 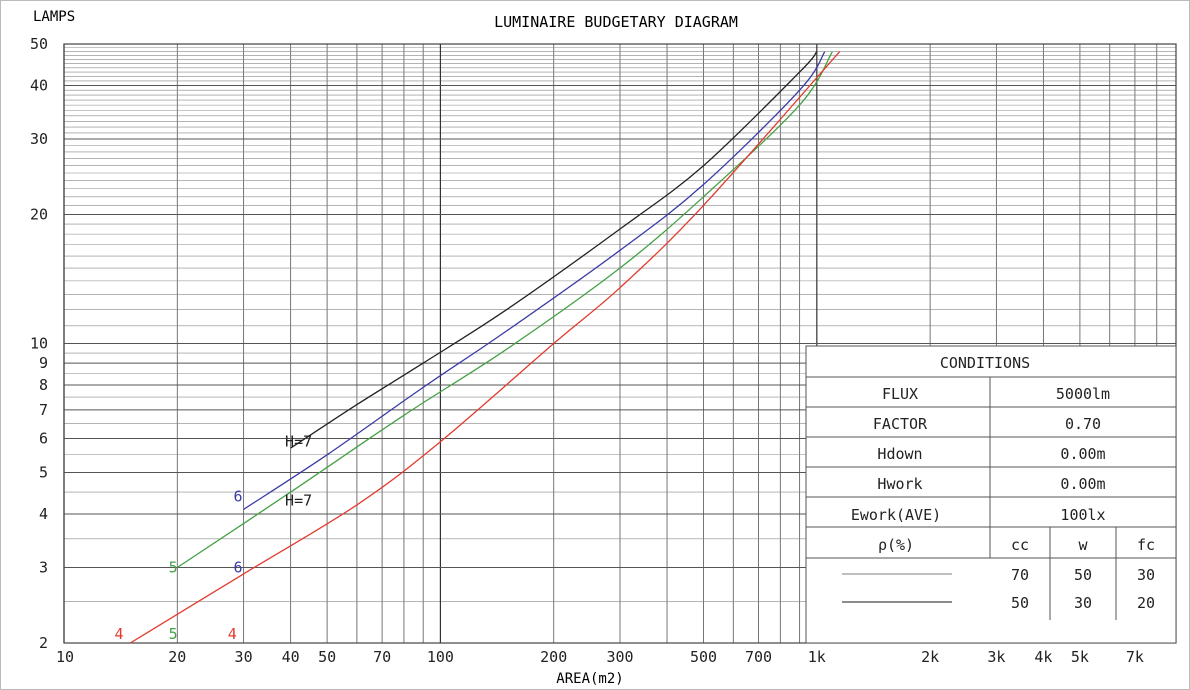 I want to click on y-tick-label: 40, so click(x=39, y=86).